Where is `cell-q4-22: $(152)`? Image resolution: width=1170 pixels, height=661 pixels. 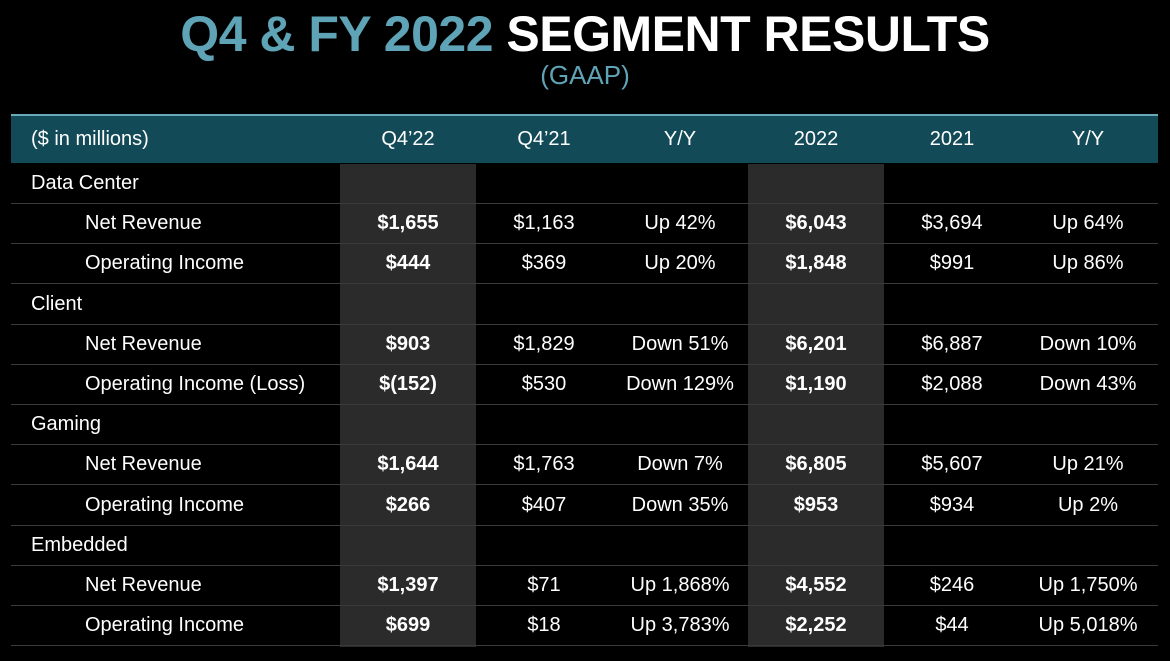 cell-q4-22: $(152) is located at coordinates (408, 384).